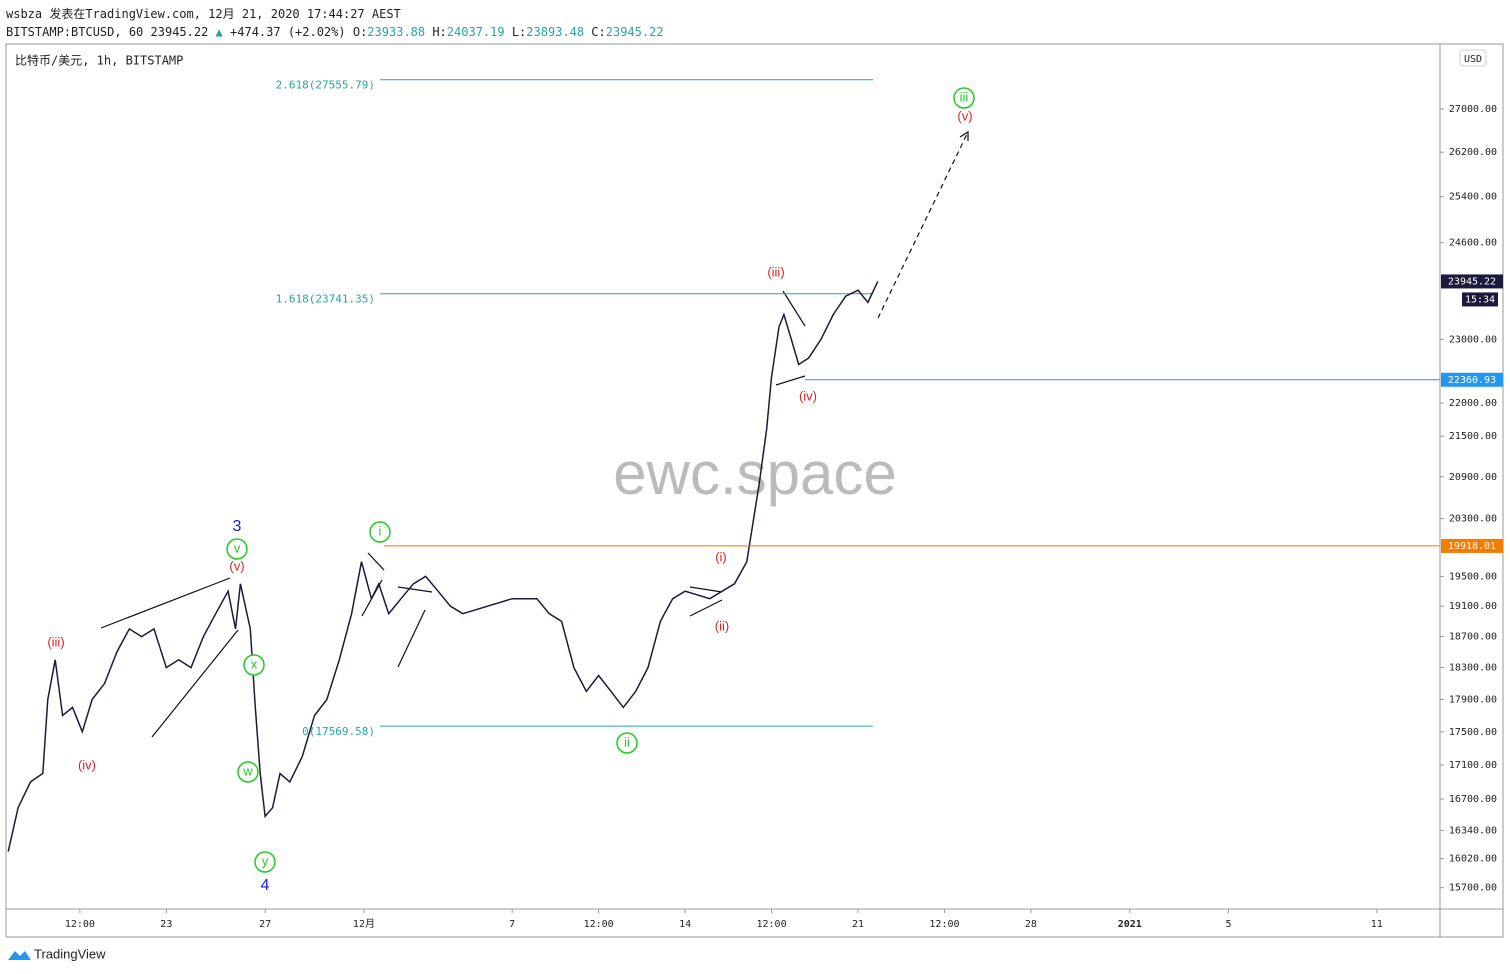  Describe the element at coordinates (685, 924) in the screenshot. I see `x-tick-label: 14` at that location.